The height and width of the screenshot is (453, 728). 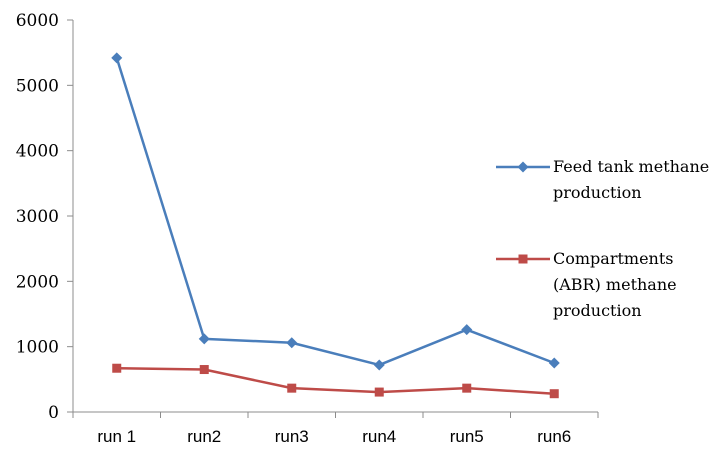 I want to click on legend-label: Feed tank methane, so click(x=631, y=166).